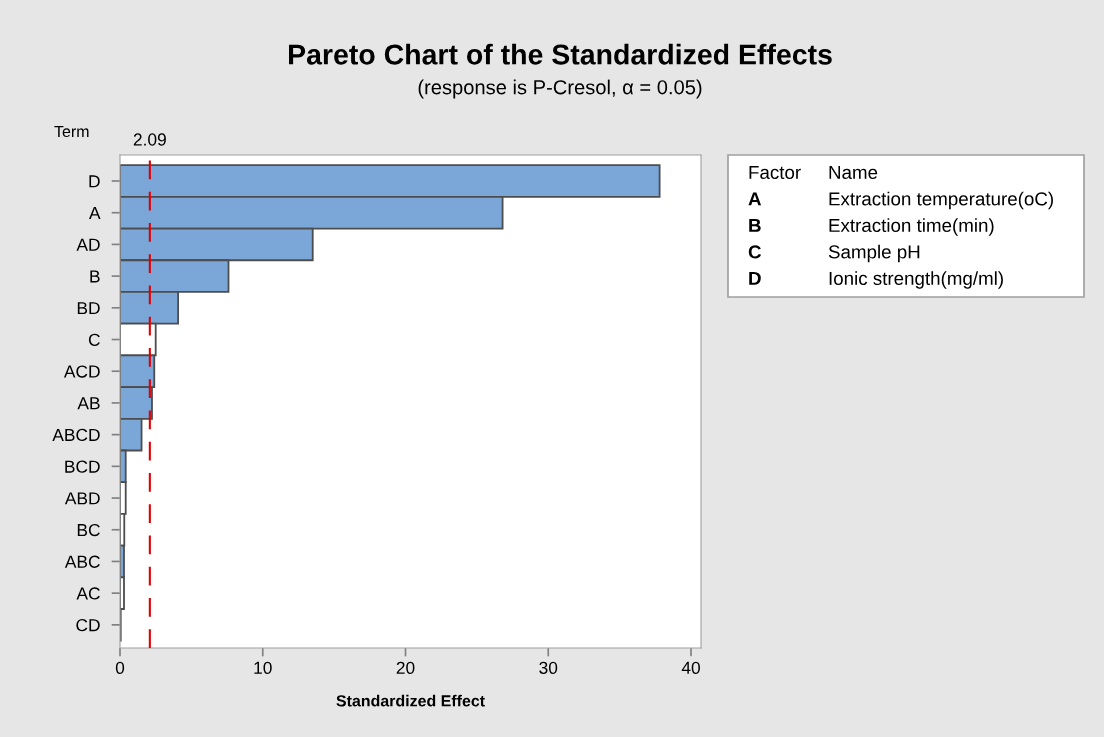 This screenshot has height=737, width=1104. I want to click on x-tick-label: 20, so click(405, 667).